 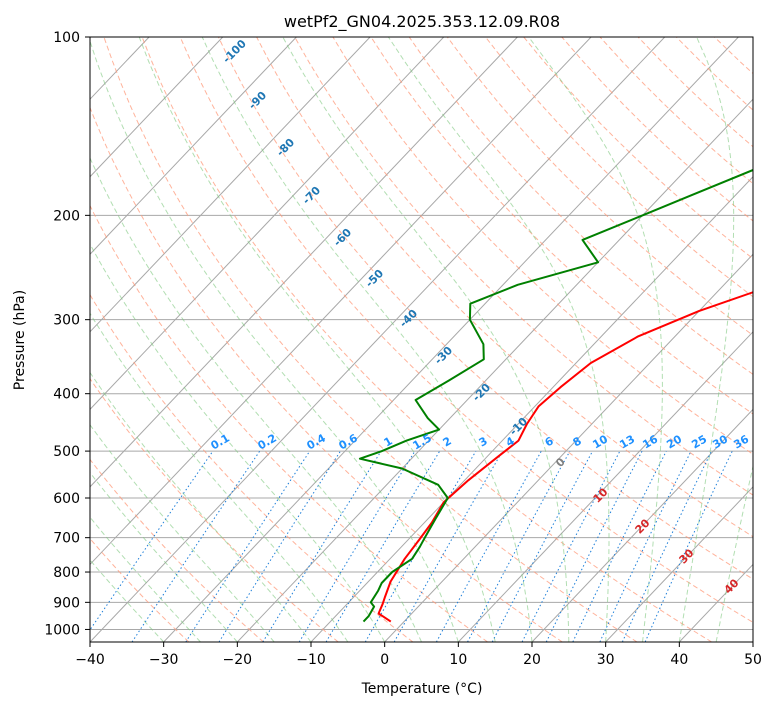 What do you see at coordinates (753, 660) in the screenshot?
I see `x-tick-label: 50` at bounding box center [753, 660].